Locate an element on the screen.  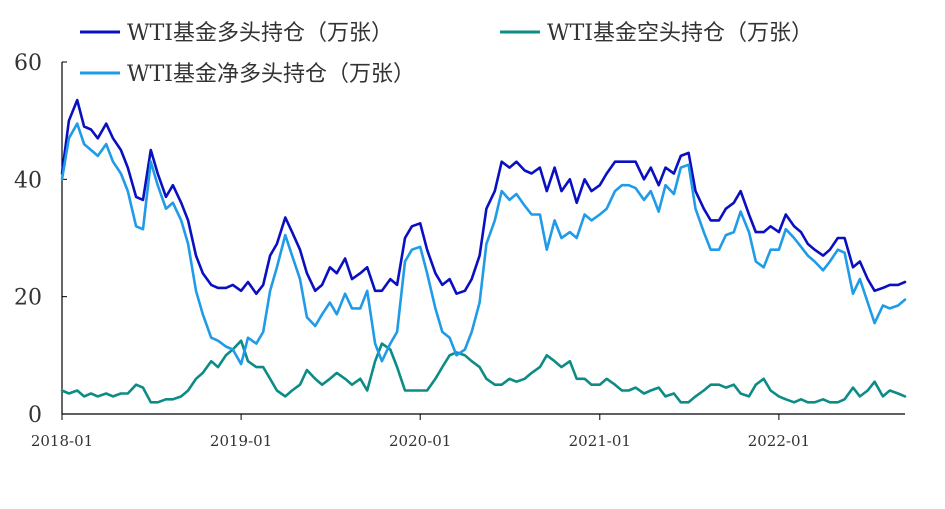
legend-item-net: WTI基金净多头持仓（万张） is located at coordinates (247, 74).